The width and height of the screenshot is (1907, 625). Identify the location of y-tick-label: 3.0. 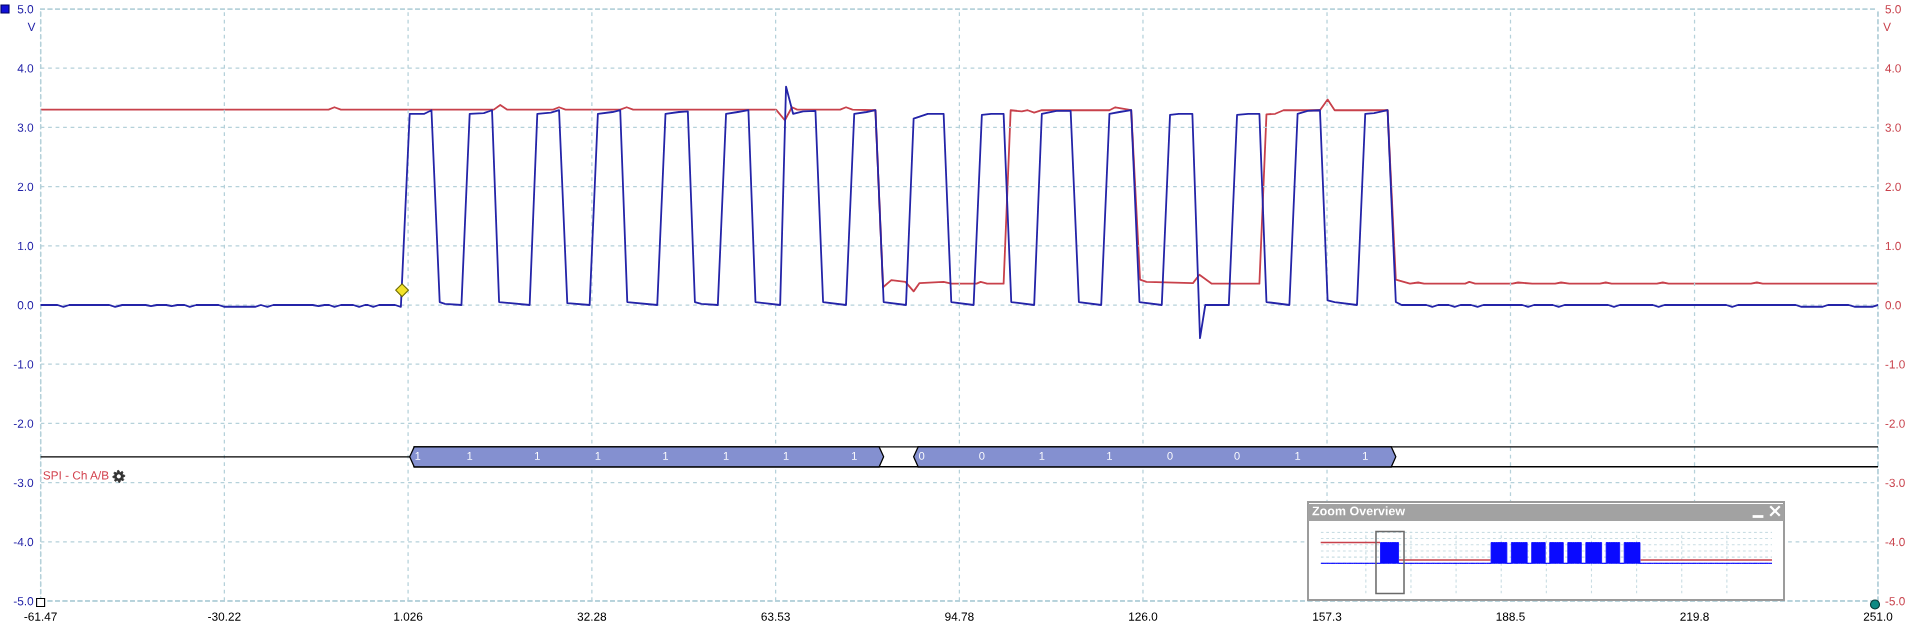
(25, 127).